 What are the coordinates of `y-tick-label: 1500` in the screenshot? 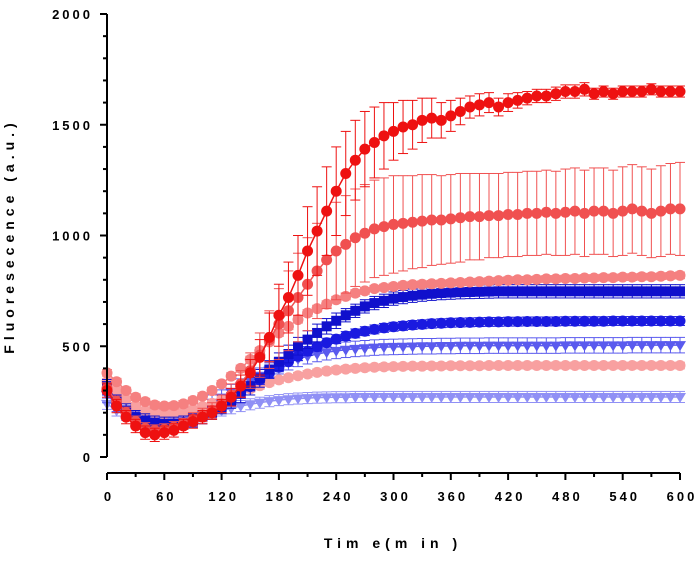 It's located at (72, 125).